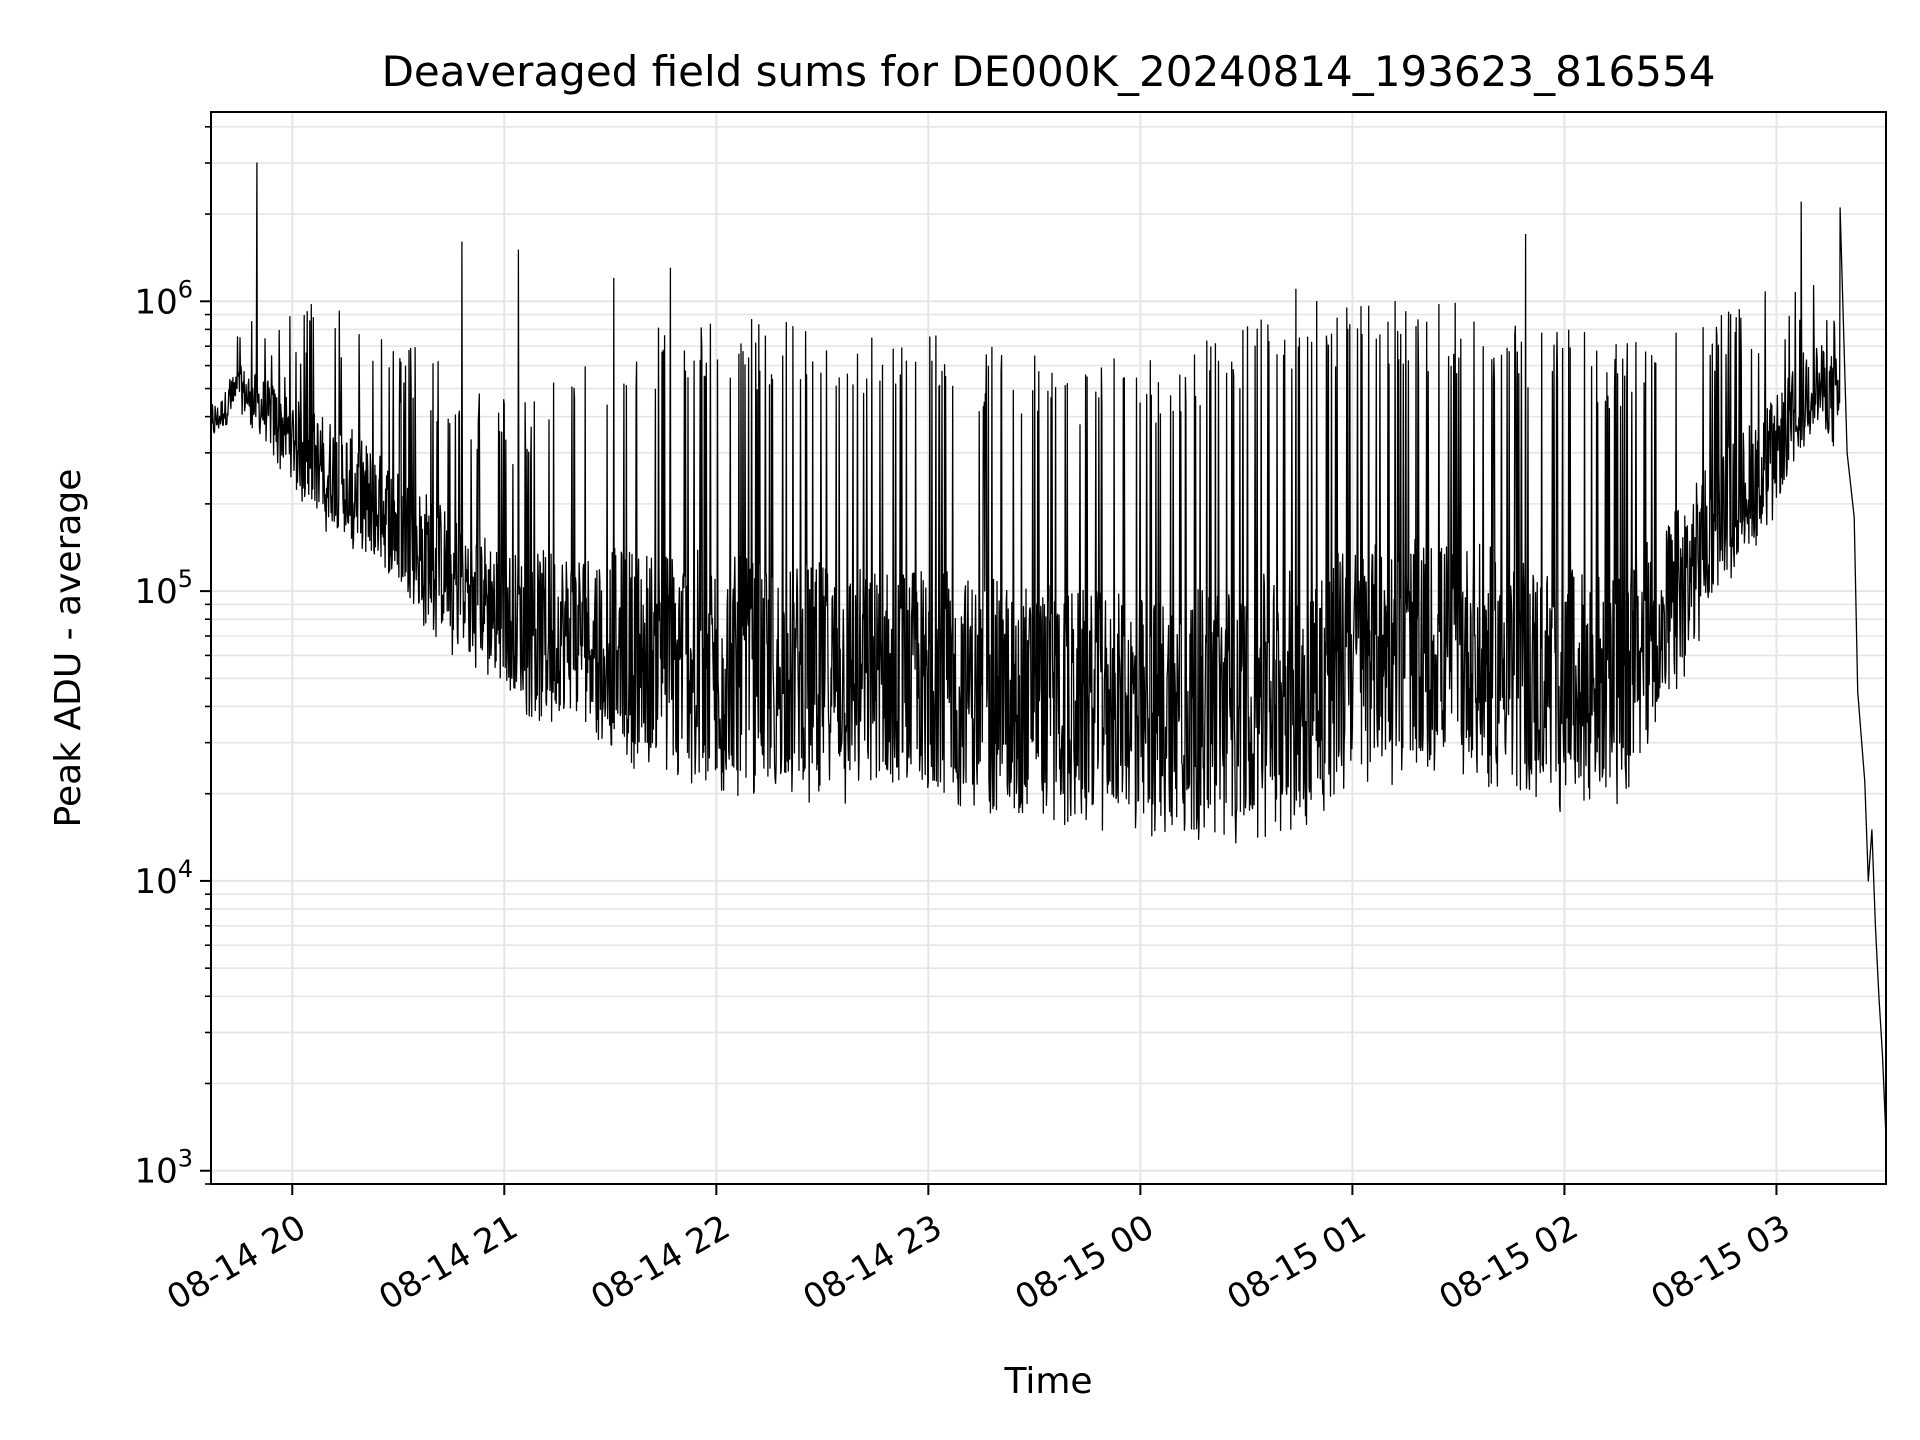 The image size is (1920, 1440). I want to click on x-axis-title: Time, so click(1047, 1381).